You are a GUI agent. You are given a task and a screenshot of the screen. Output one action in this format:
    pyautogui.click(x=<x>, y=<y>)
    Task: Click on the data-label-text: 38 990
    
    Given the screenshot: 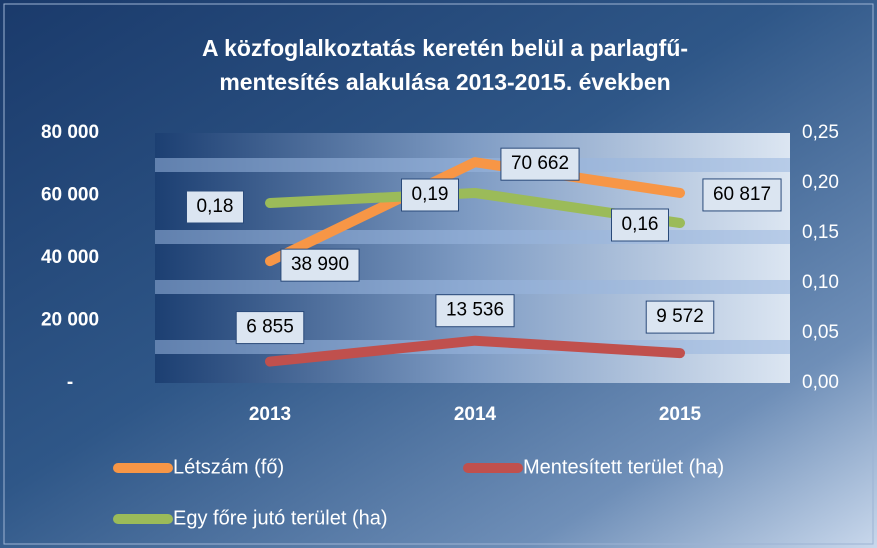 What is the action you would take?
    pyautogui.click(x=320, y=264)
    